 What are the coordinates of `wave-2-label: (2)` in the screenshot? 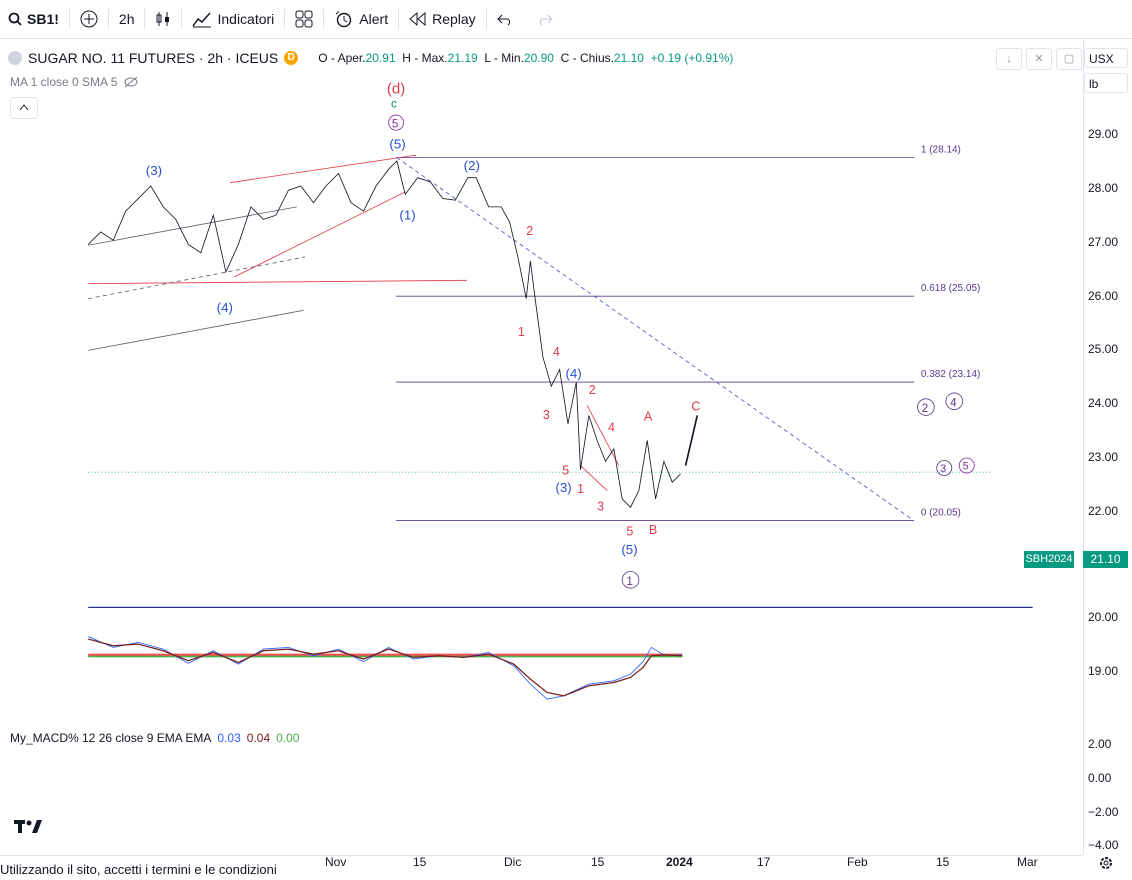 It's located at (472, 165).